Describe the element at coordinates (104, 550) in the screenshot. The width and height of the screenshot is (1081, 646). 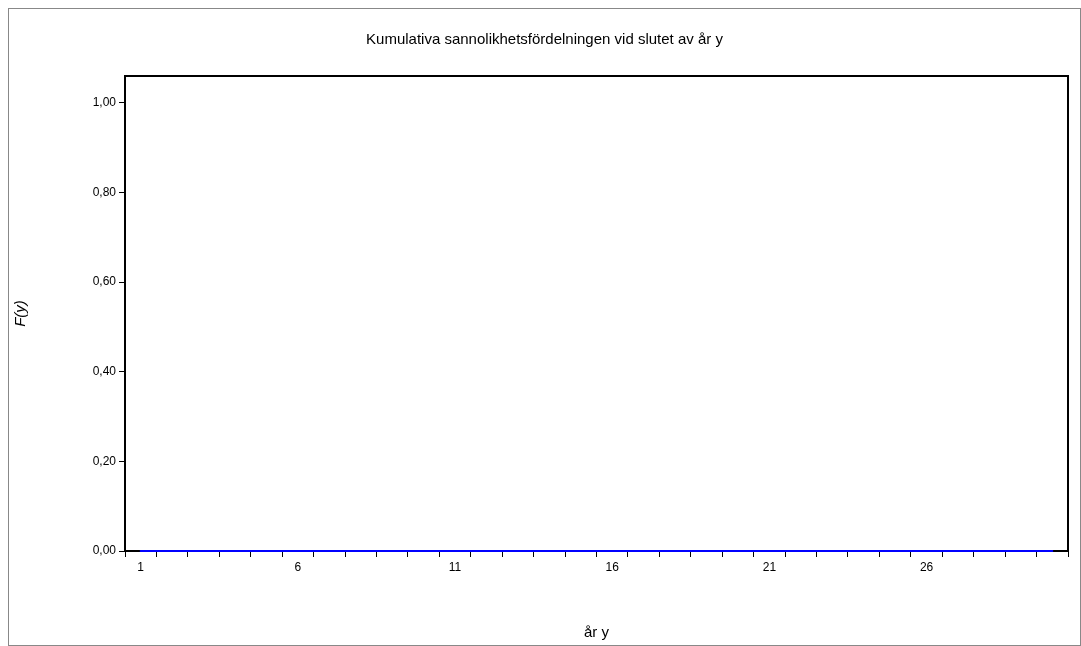
I see `y-tick-label: 0,00` at that location.